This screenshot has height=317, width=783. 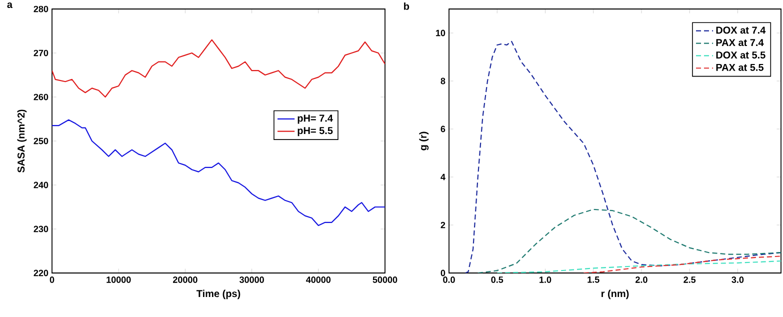 I want to click on x-axis-title: Time (ps), so click(x=218, y=295).